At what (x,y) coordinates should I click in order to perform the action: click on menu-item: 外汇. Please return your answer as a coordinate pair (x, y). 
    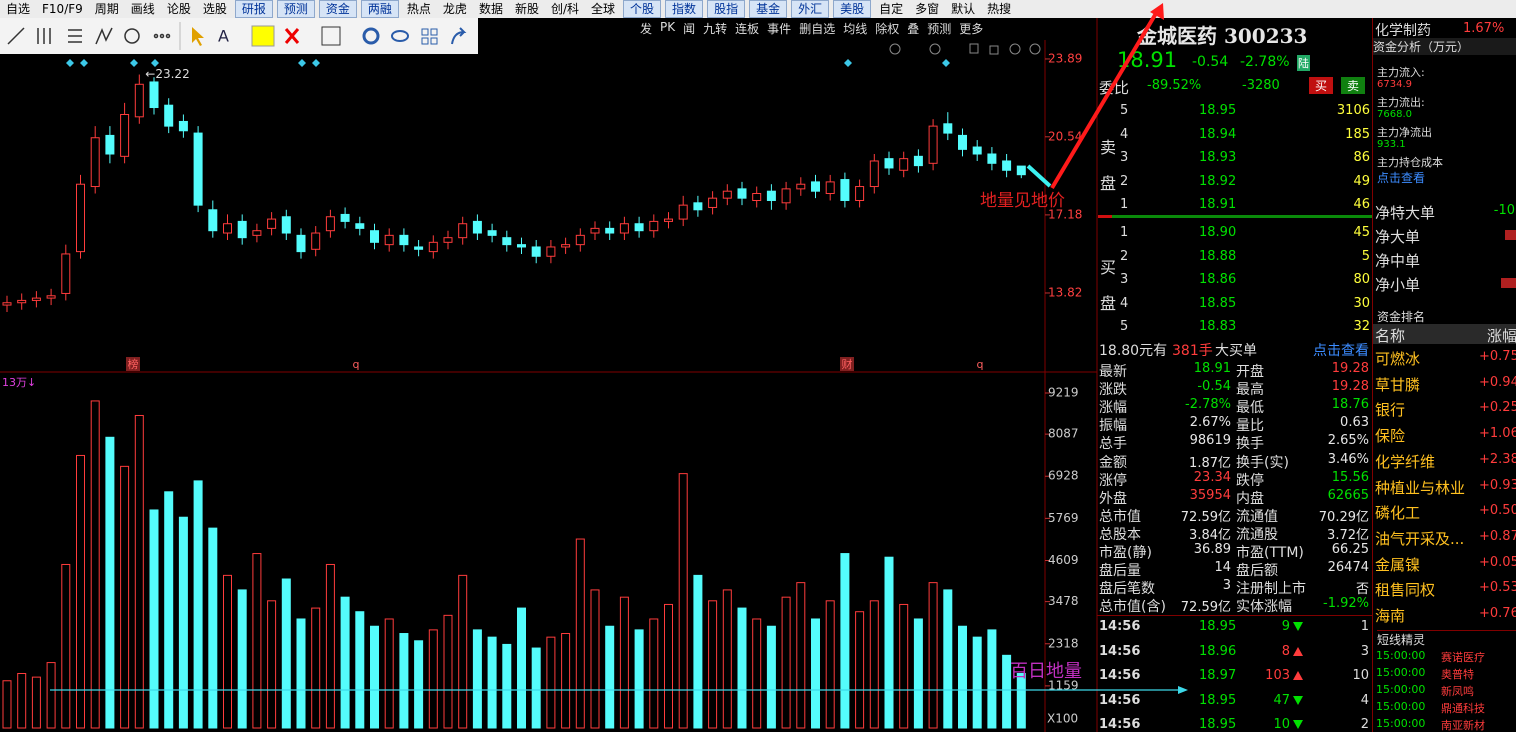
    Looking at the image, I should click on (810, 9).